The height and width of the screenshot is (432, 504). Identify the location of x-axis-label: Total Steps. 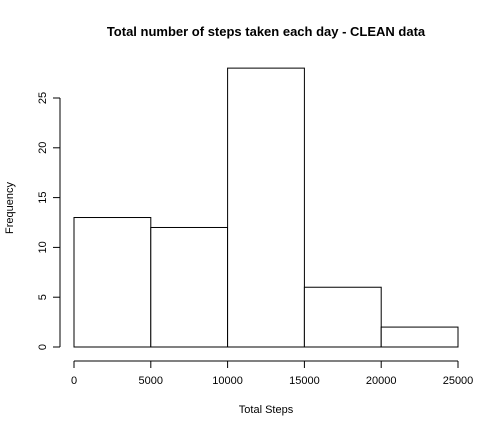
(266, 410).